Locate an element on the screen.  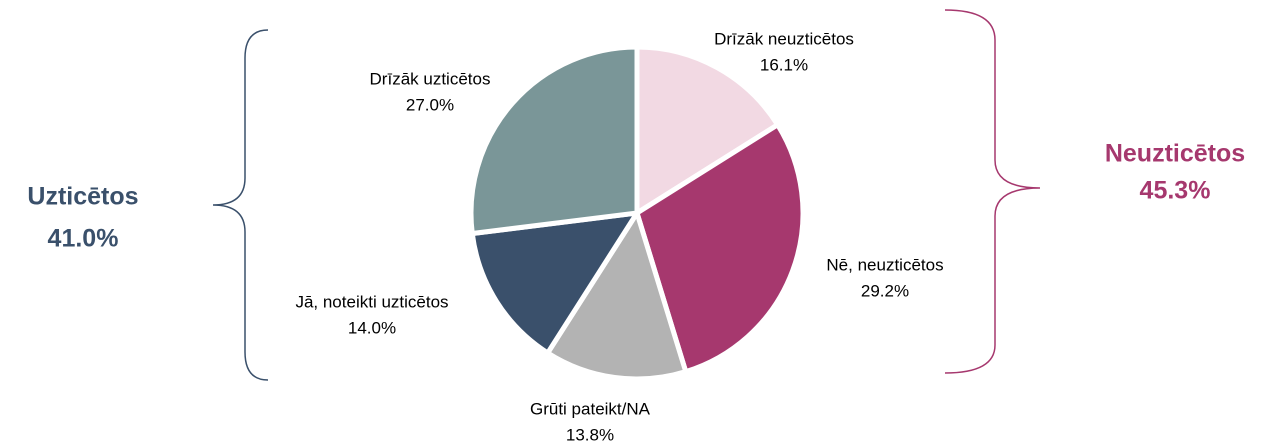
group-label: Uzticētos is located at coordinates (82, 197).